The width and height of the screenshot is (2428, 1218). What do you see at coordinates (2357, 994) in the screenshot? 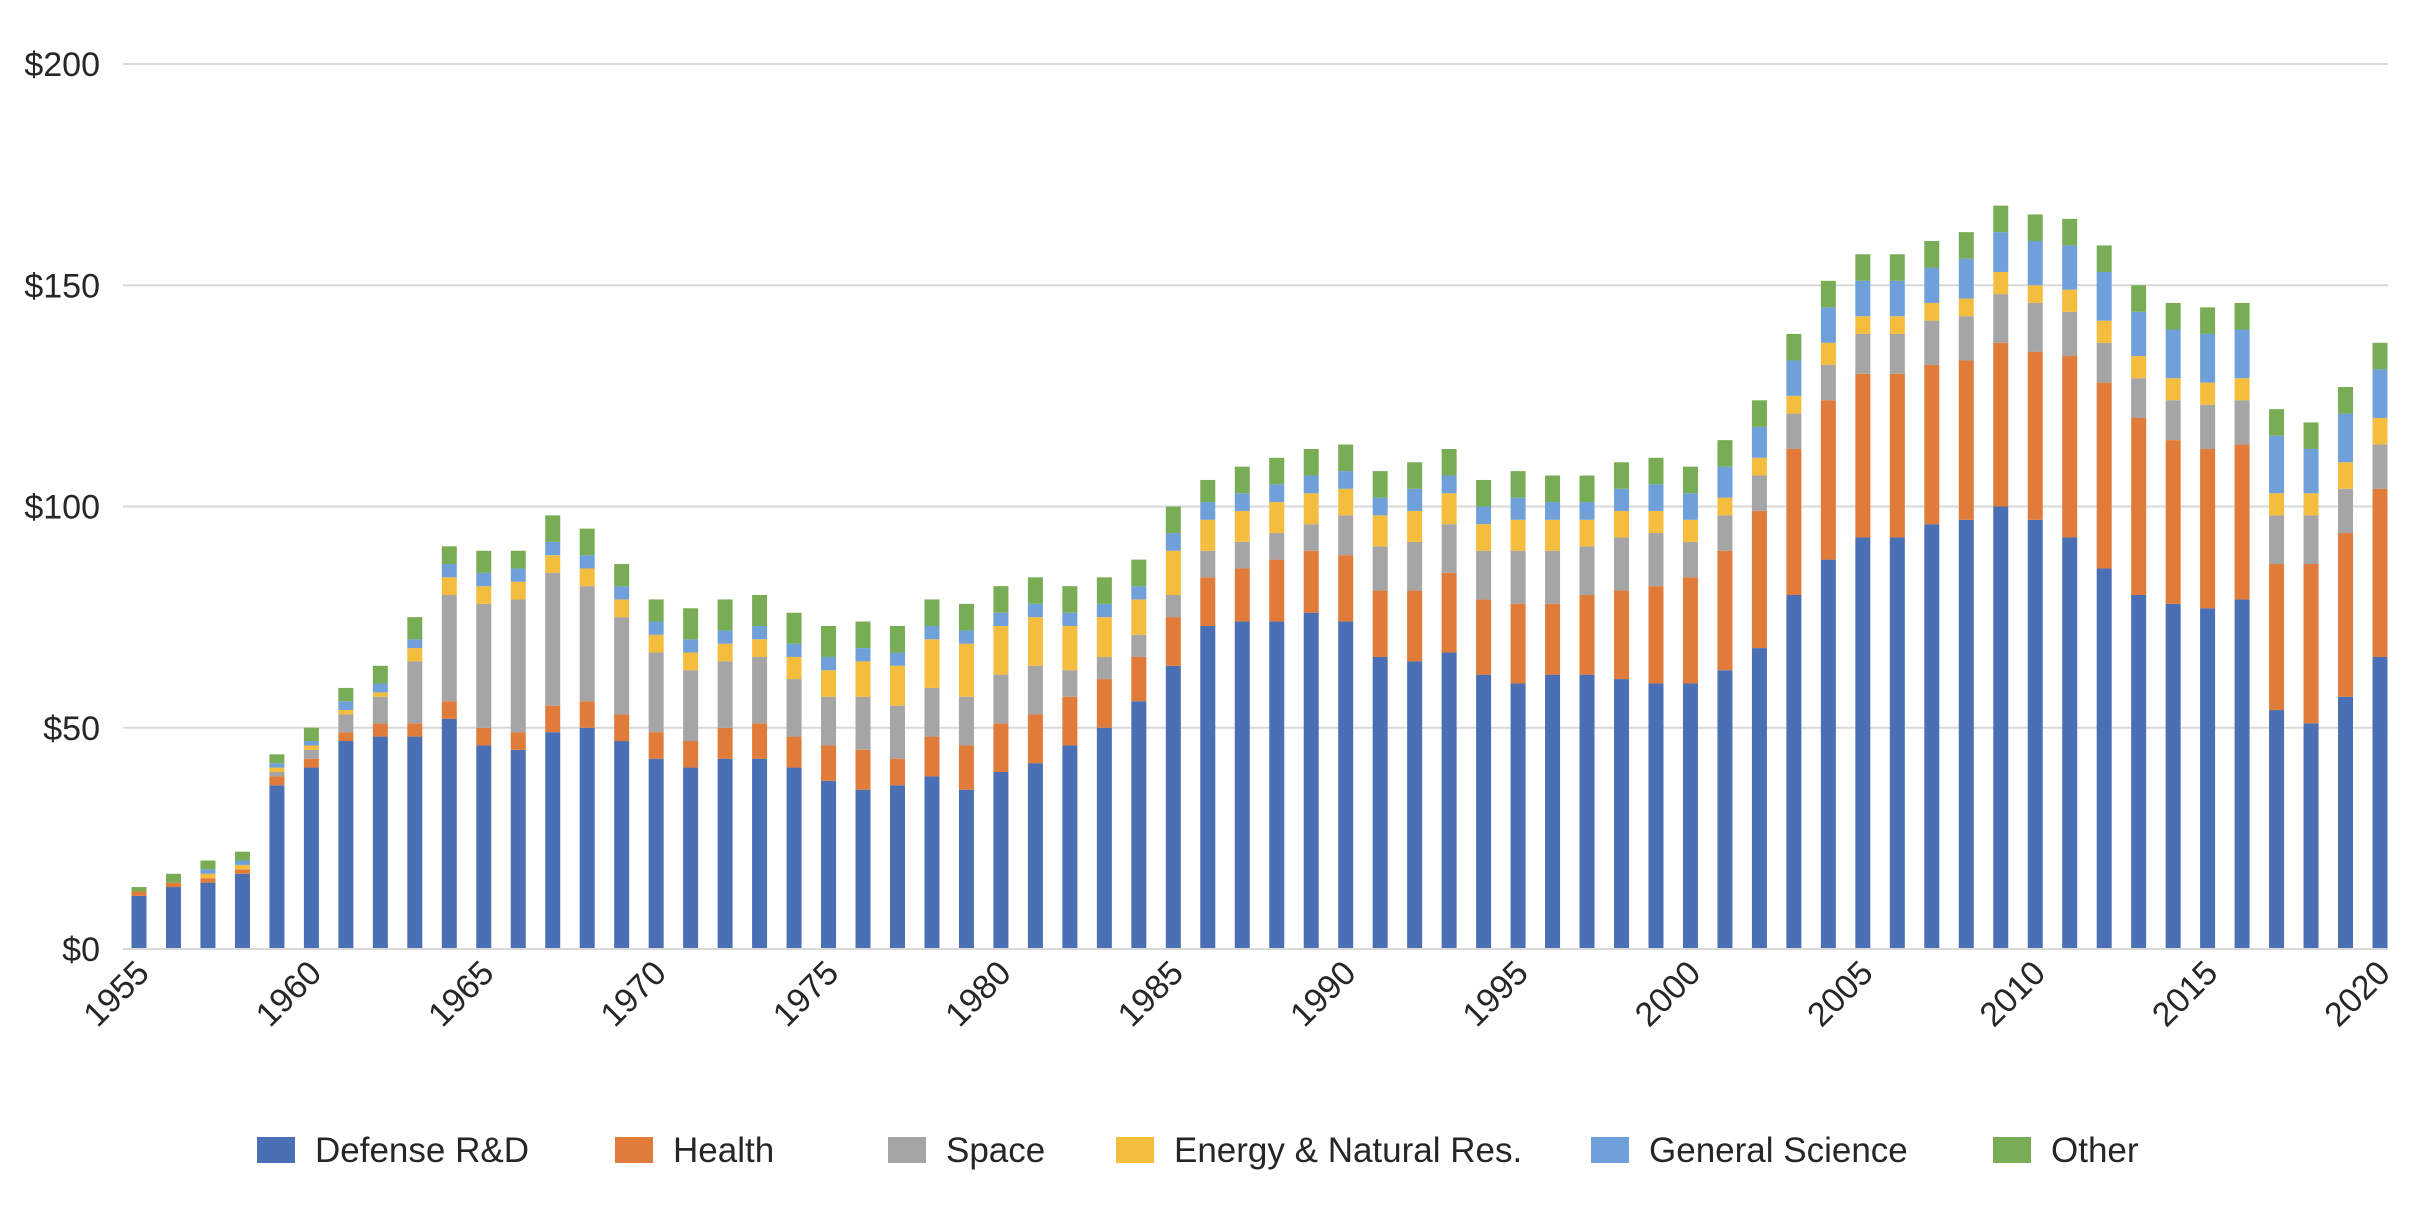
I see `x-tick-label: 2020` at bounding box center [2357, 994].